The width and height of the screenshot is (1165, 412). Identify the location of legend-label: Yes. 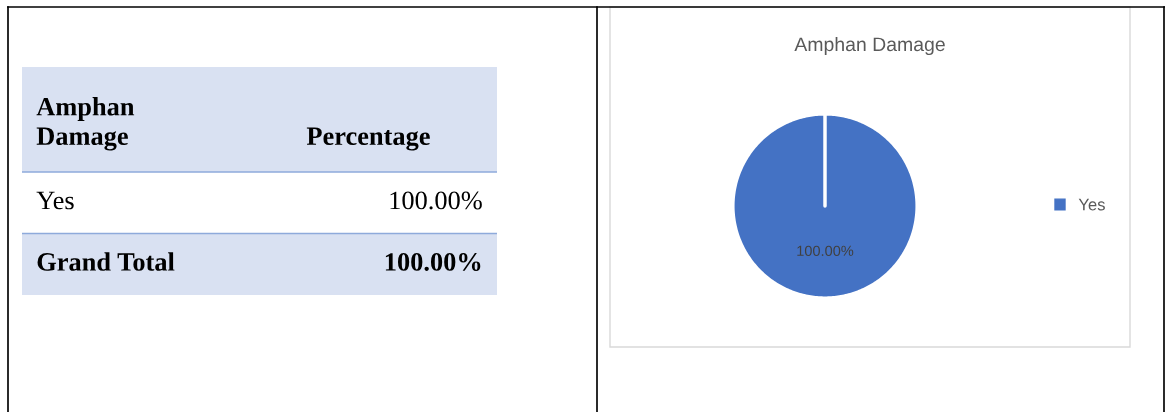
(1091, 204).